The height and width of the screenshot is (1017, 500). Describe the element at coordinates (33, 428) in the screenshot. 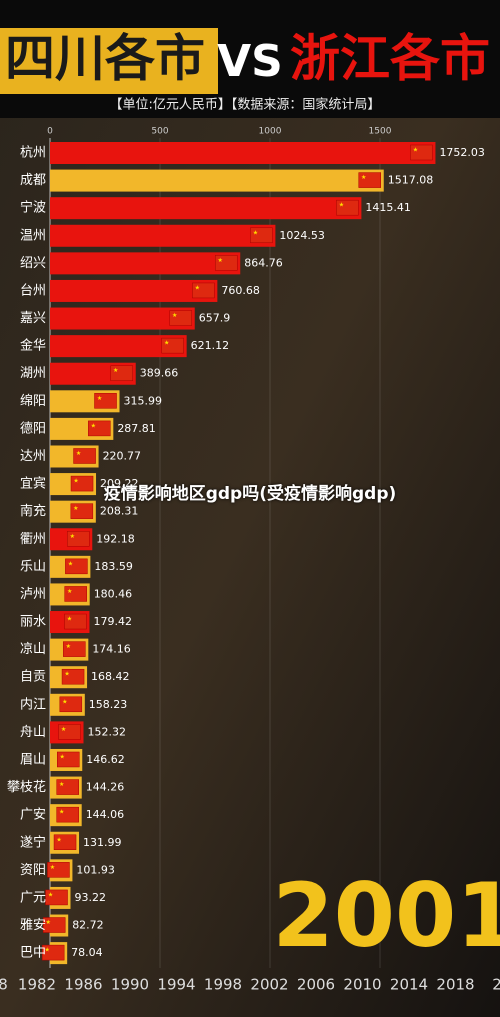

I see `category-label: 德阳` at that location.